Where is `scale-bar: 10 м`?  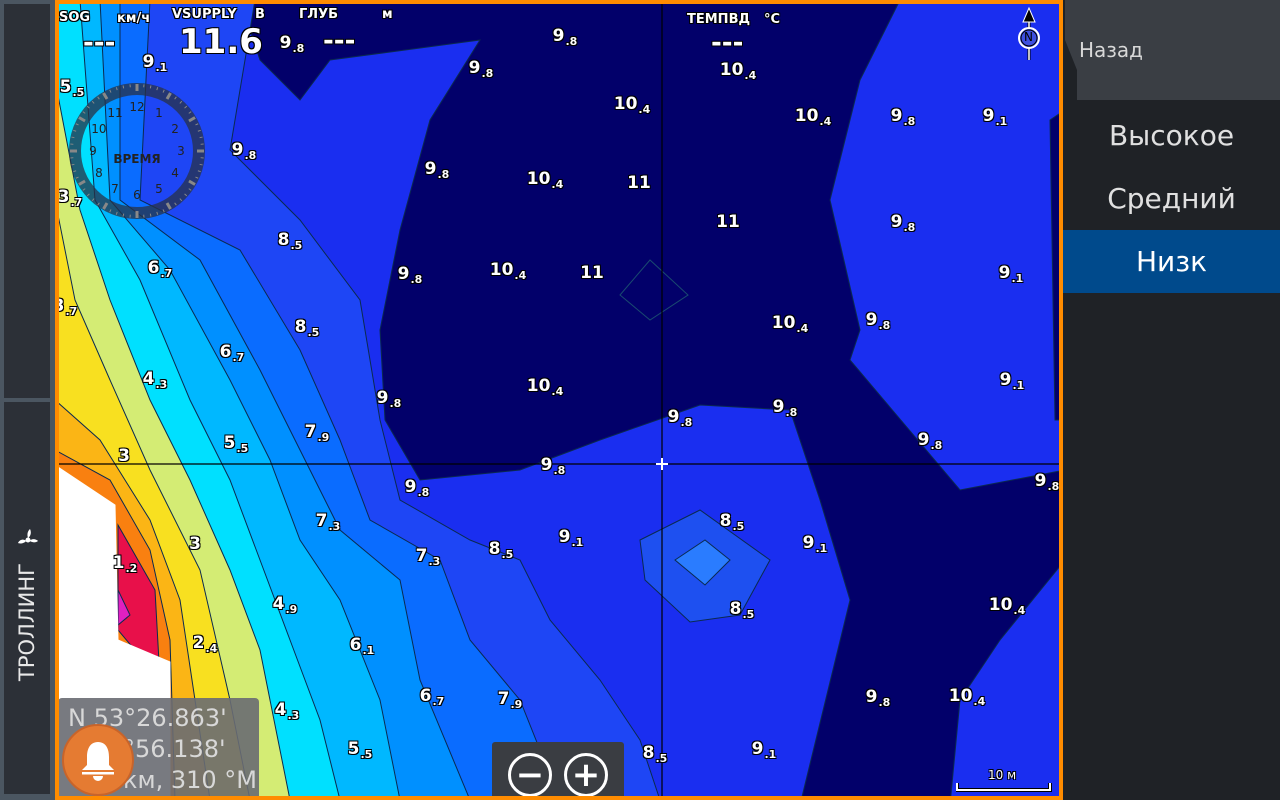
scale-bar: 10 м is located at coordinates (1004, 780).